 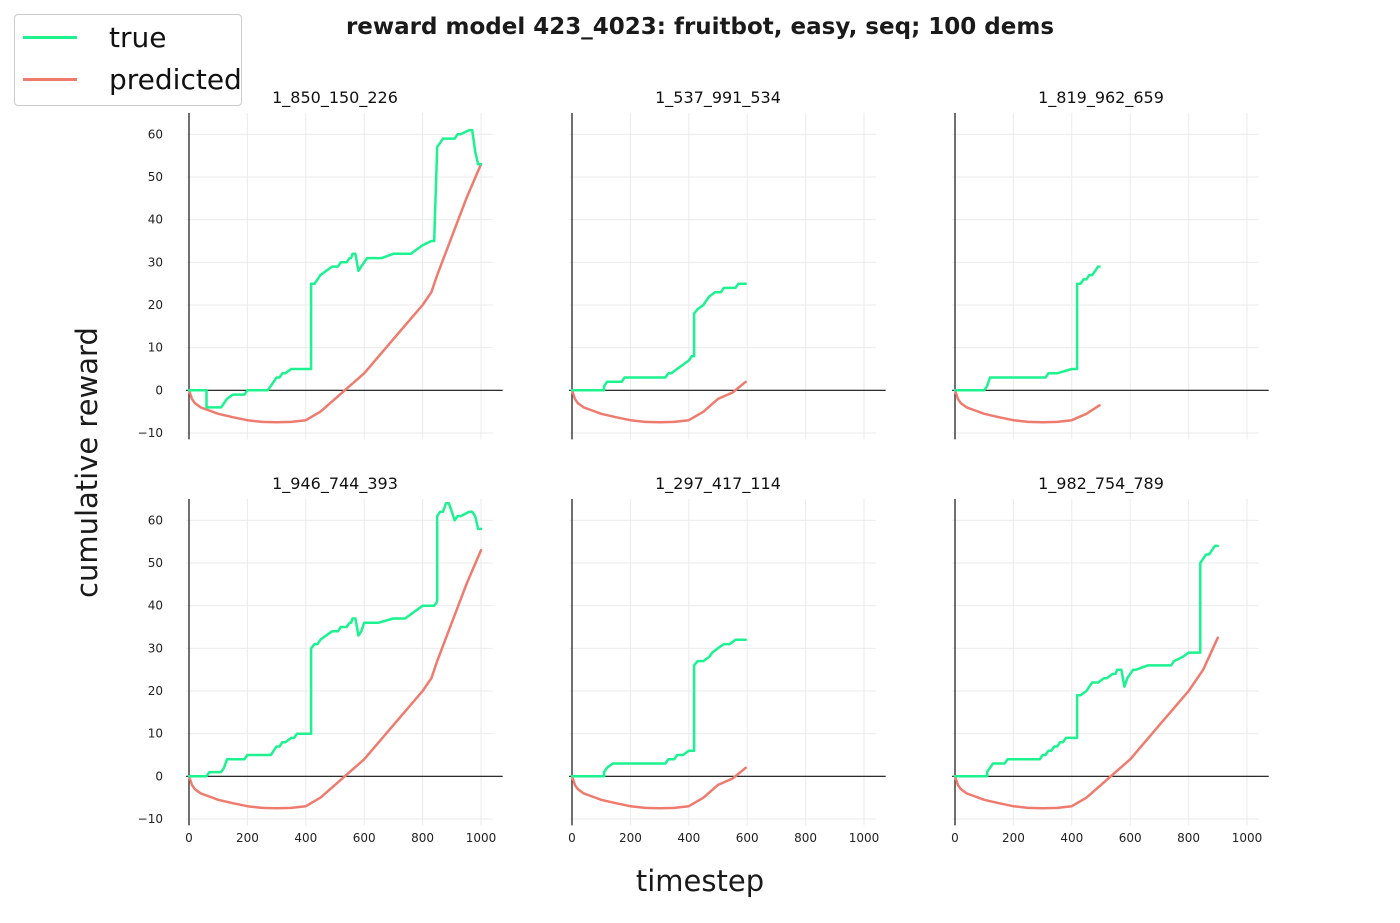 What do you see at coordinates (50, 37) in the screenshot?
I see `legend-swatch-true` at bounding box center [50, 37].